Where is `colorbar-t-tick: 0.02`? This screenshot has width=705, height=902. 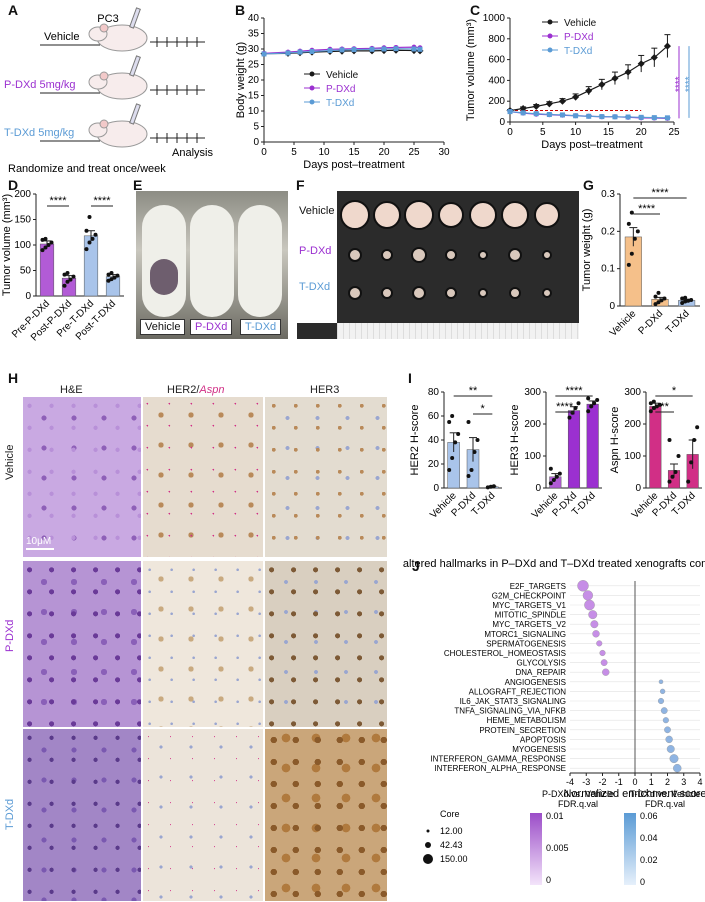 colorbar-t-tick: 0.02 is located at coordinates (649, 860).